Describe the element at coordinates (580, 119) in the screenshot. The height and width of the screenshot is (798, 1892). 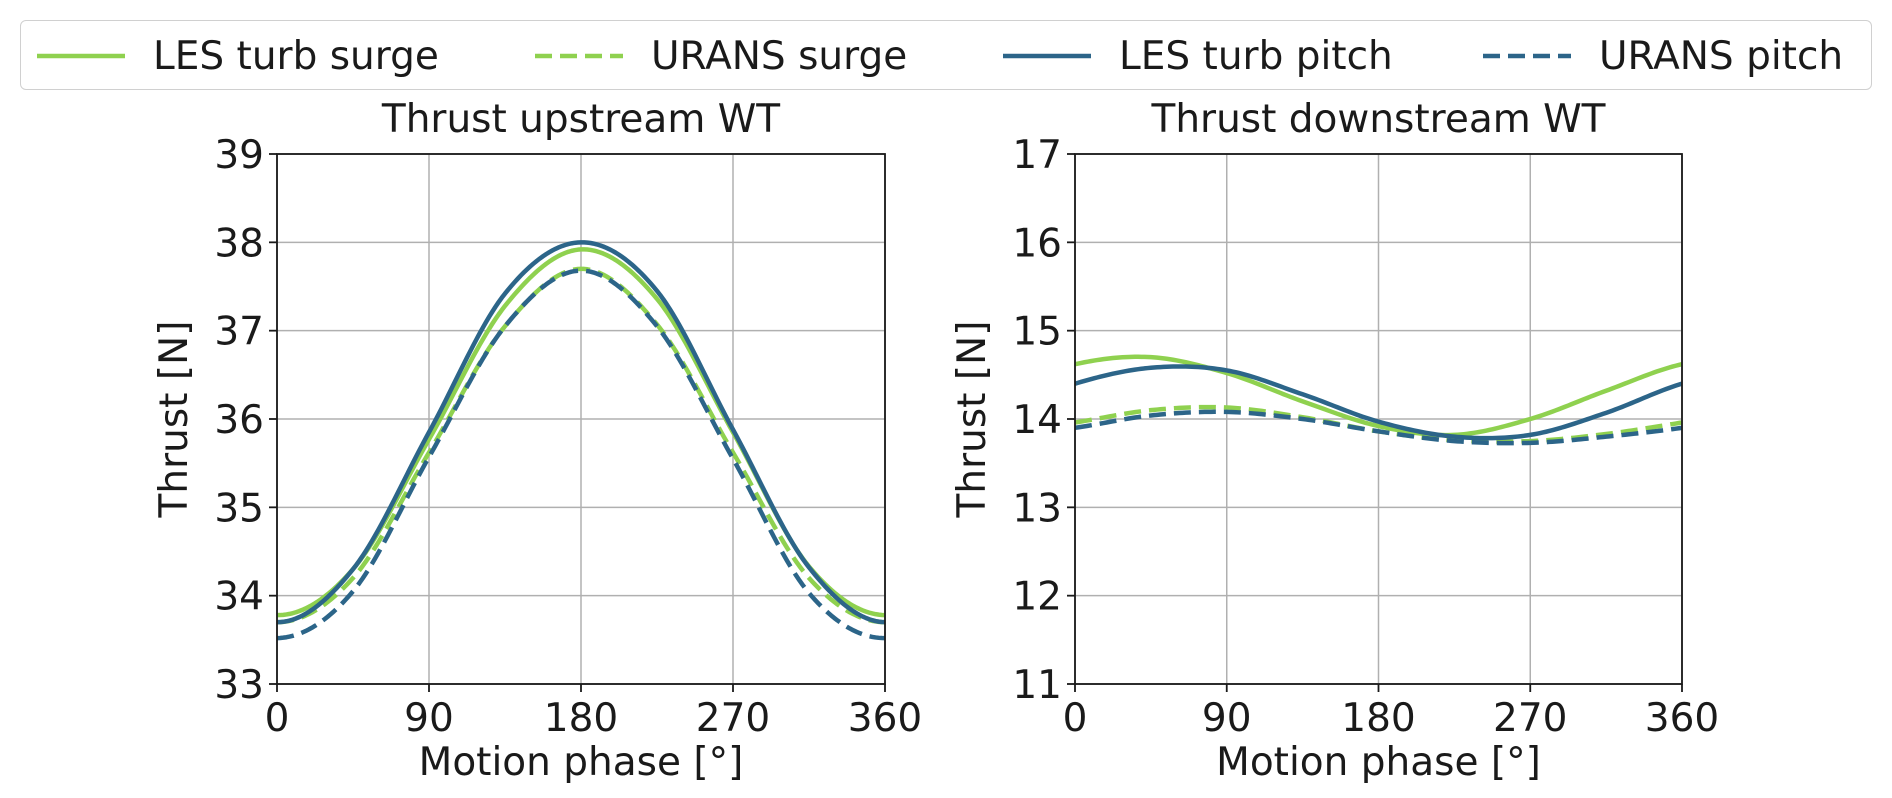
I see `chart-title: Thrust upstream WT` at that location.